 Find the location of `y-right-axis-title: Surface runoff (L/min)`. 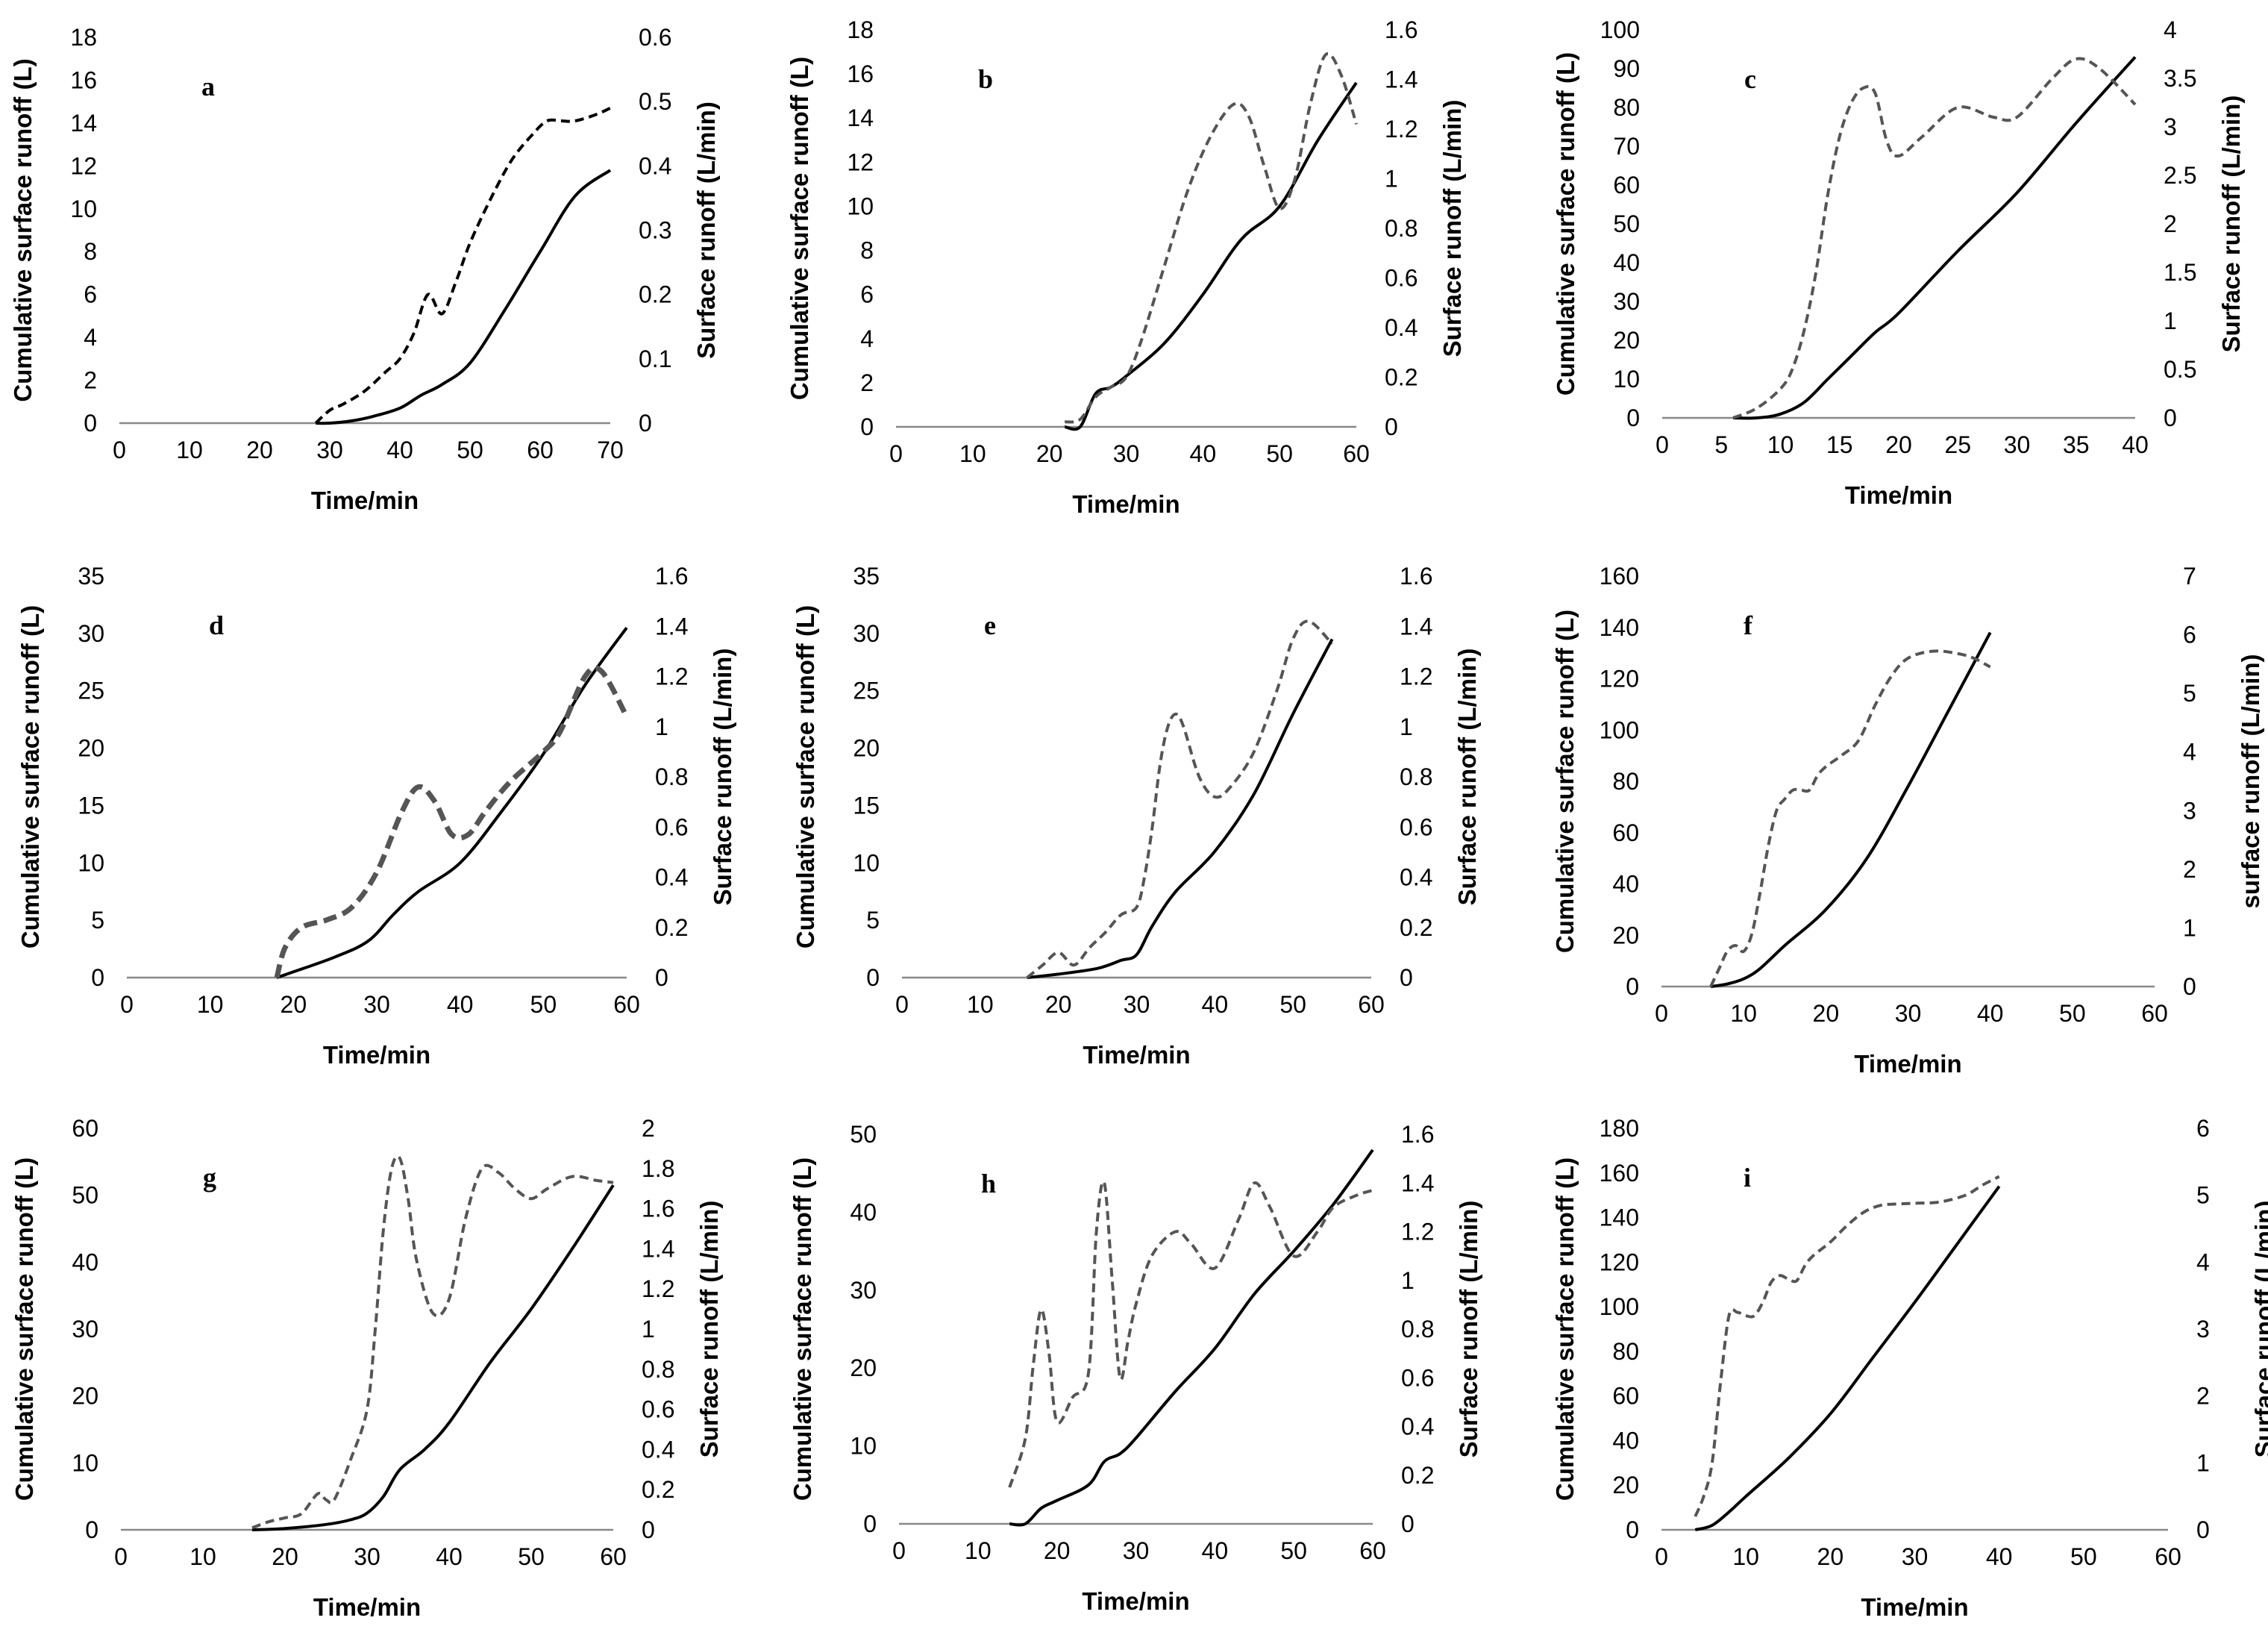

y-right-axis-title: Surface runoff (L/min) is located at coordinates (1468, 1329).